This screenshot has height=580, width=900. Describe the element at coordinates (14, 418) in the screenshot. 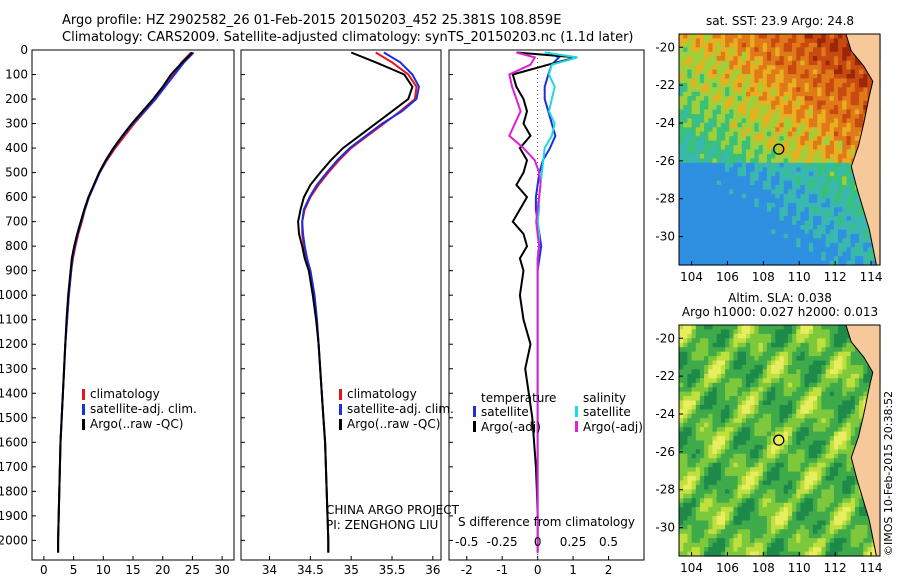

I see `depth-tick-label: 1500` at that location.